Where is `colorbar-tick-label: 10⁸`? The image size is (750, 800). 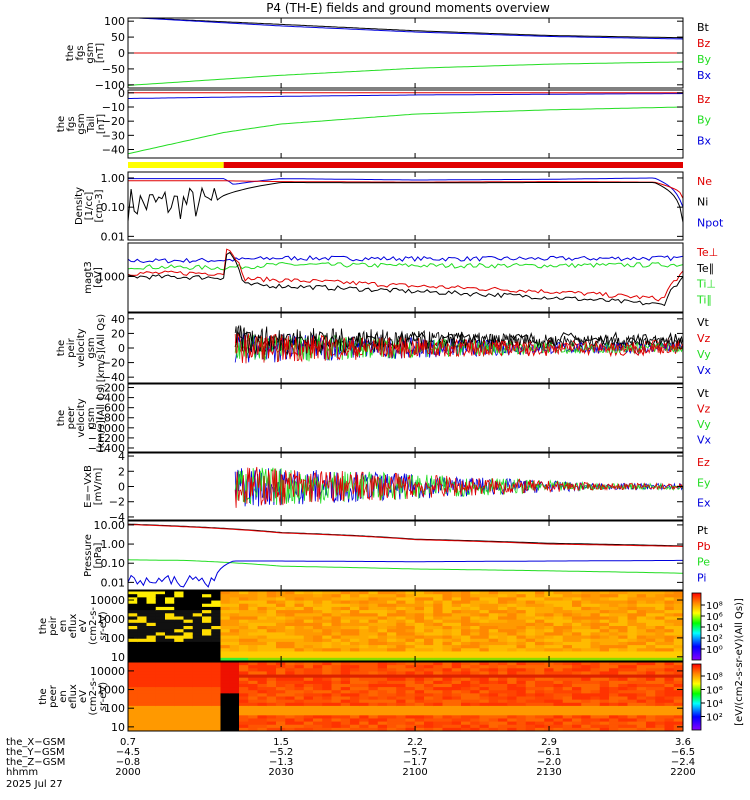
colorbar-tick-label: 10⁸ is located at coordinates (714, 606).